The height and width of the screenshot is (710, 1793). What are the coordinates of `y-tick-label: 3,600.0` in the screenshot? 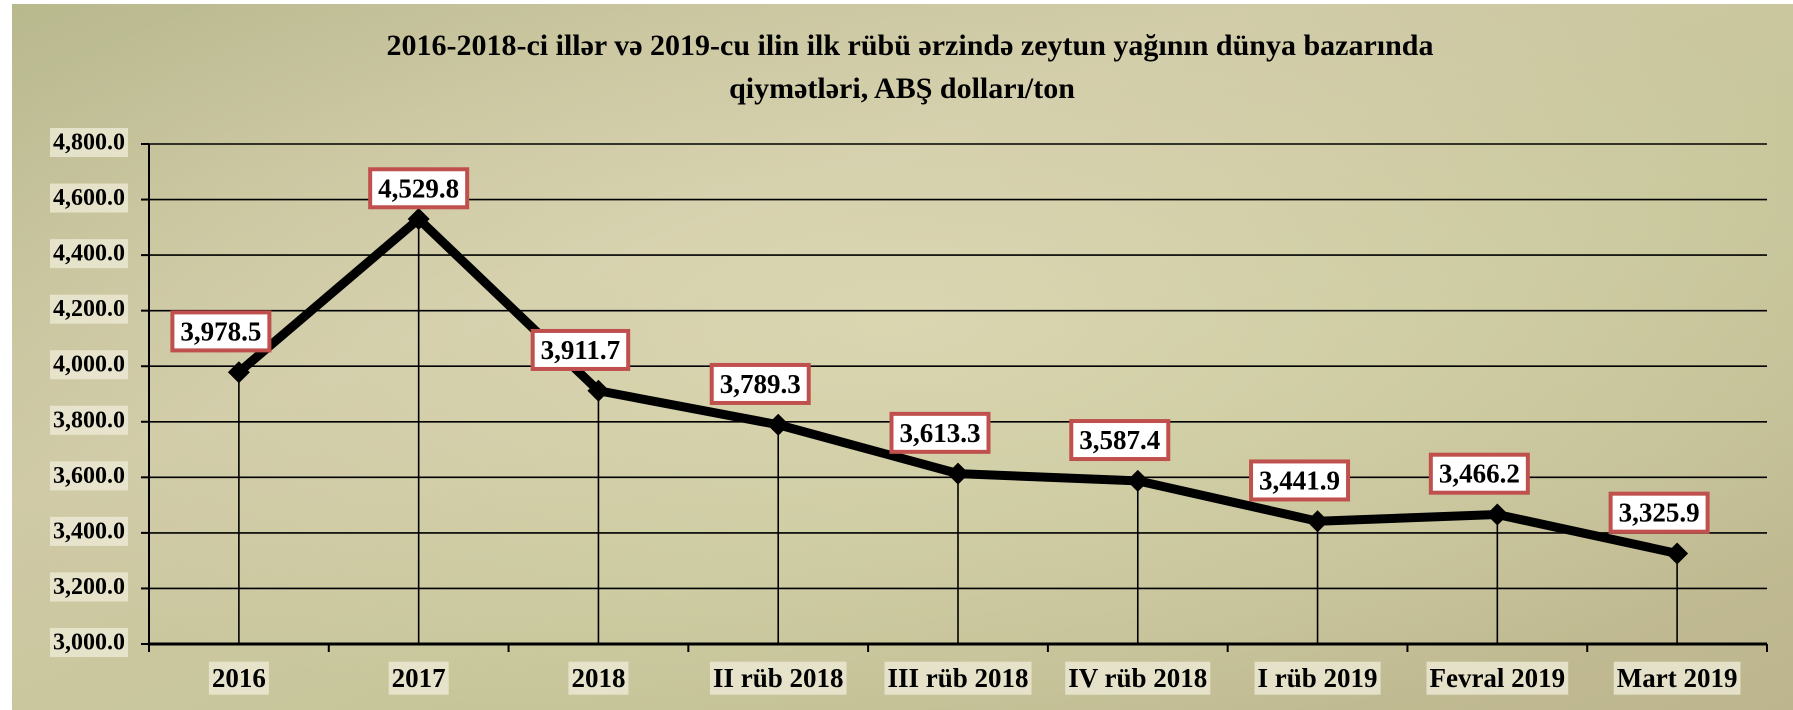 It's located at (89, 476).